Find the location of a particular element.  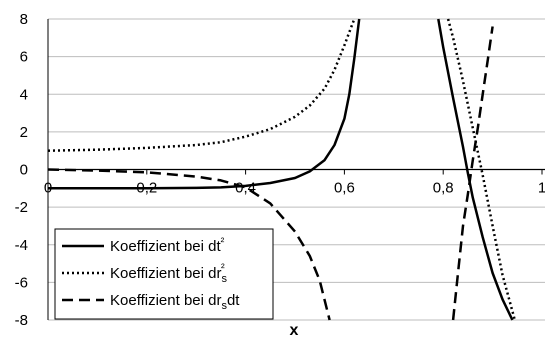

y-tick-label: -6 is located at coordinates (21, 282).